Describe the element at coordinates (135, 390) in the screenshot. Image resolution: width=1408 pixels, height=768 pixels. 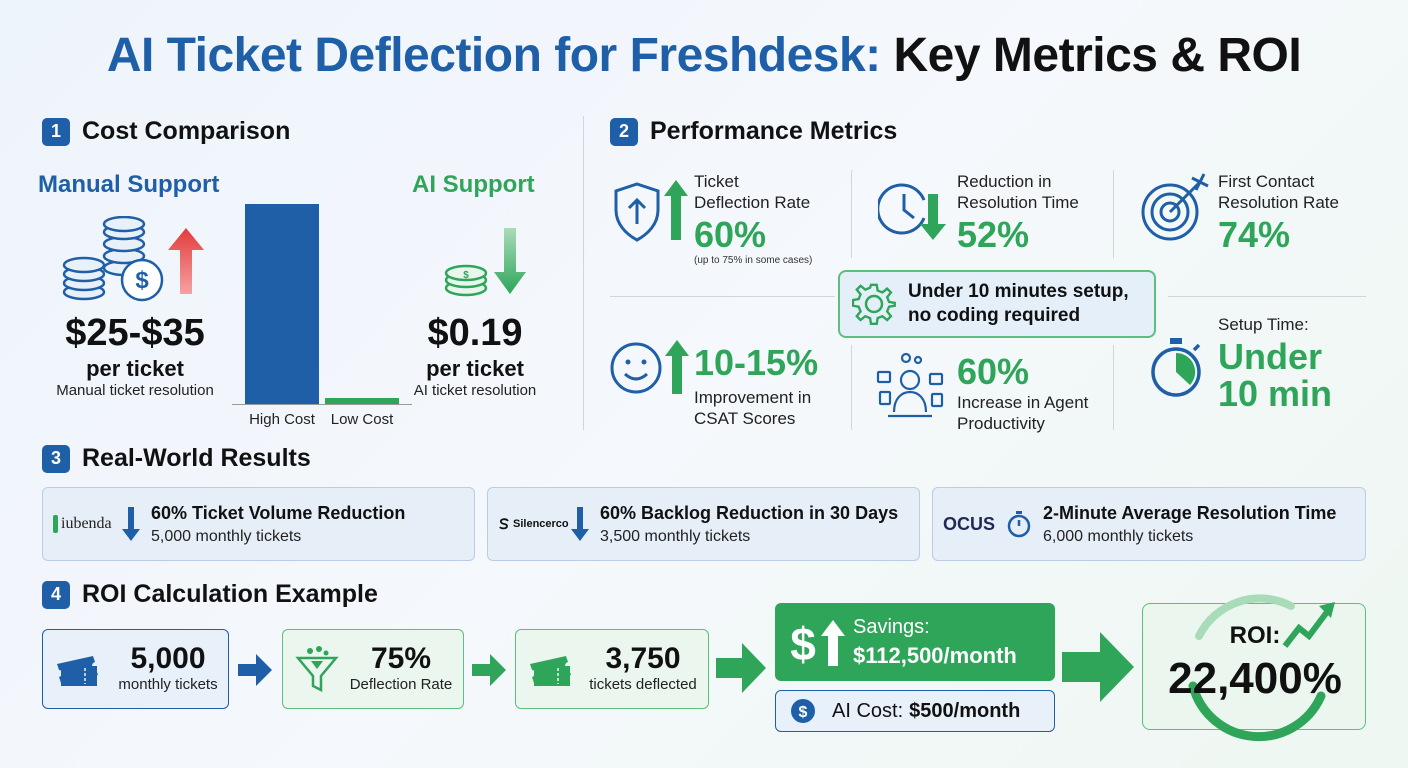
I see `manual-caption: Manual ticket resolution` at that location.